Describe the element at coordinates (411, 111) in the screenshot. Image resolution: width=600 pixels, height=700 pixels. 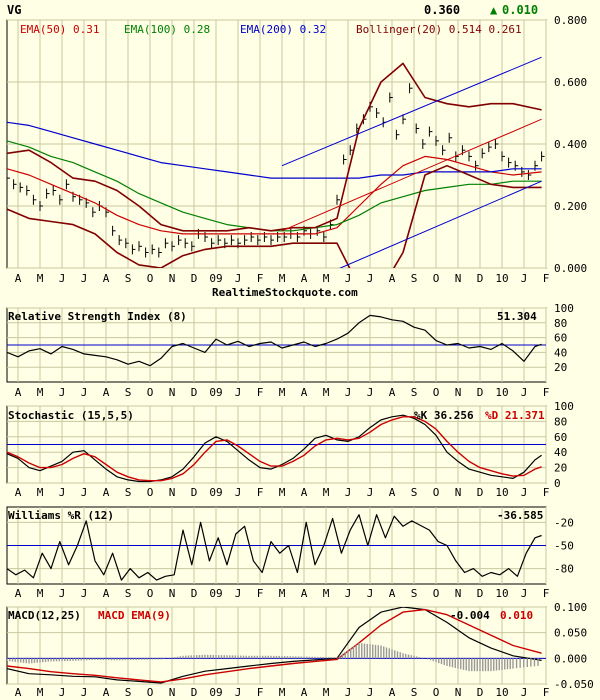
I see `series-trend-up` at that location.